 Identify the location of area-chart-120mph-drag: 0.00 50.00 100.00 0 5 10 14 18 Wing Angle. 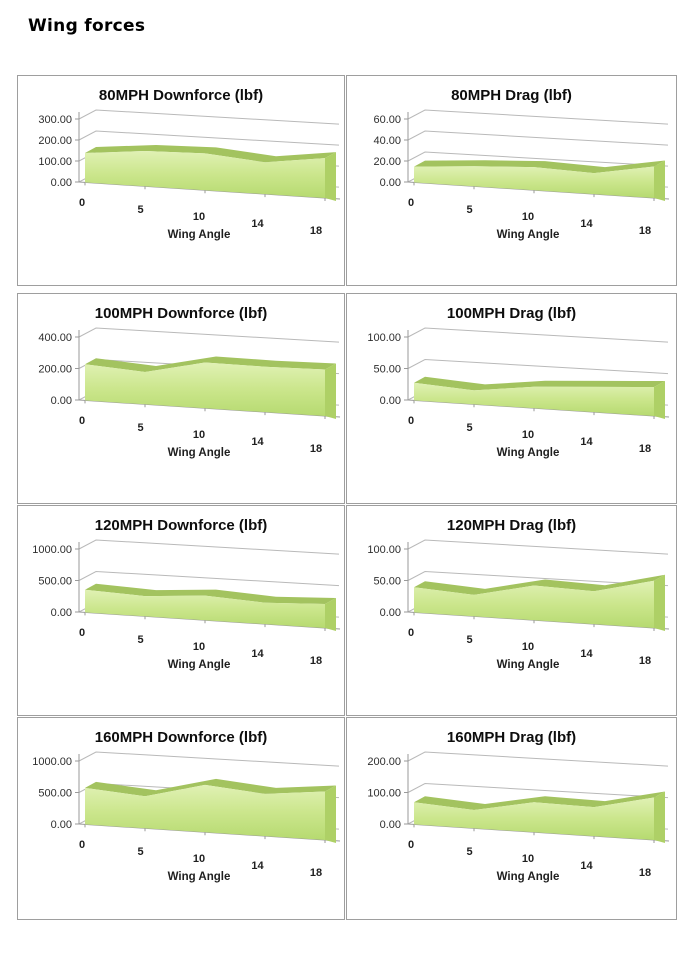
(518, 605).